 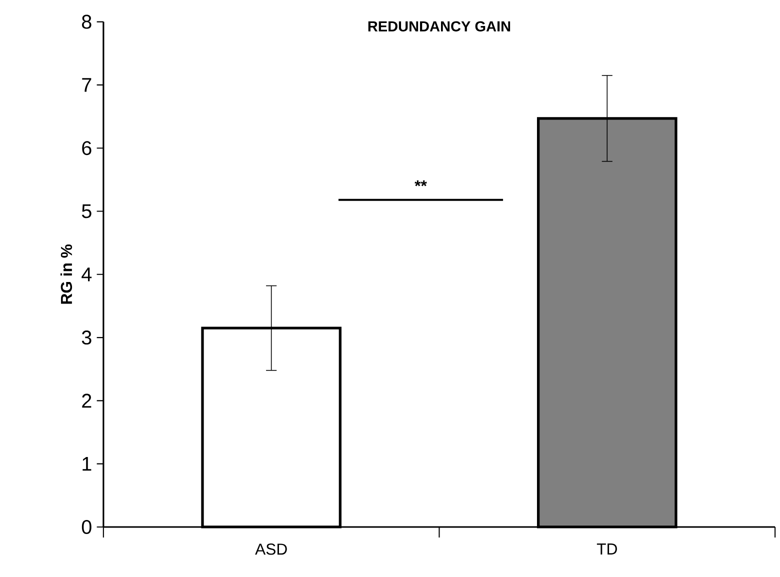 What do you see at coordinates (87, 464) in the screenshot?
I see `y-tick-label: 1` at bounding box center [87, 464].